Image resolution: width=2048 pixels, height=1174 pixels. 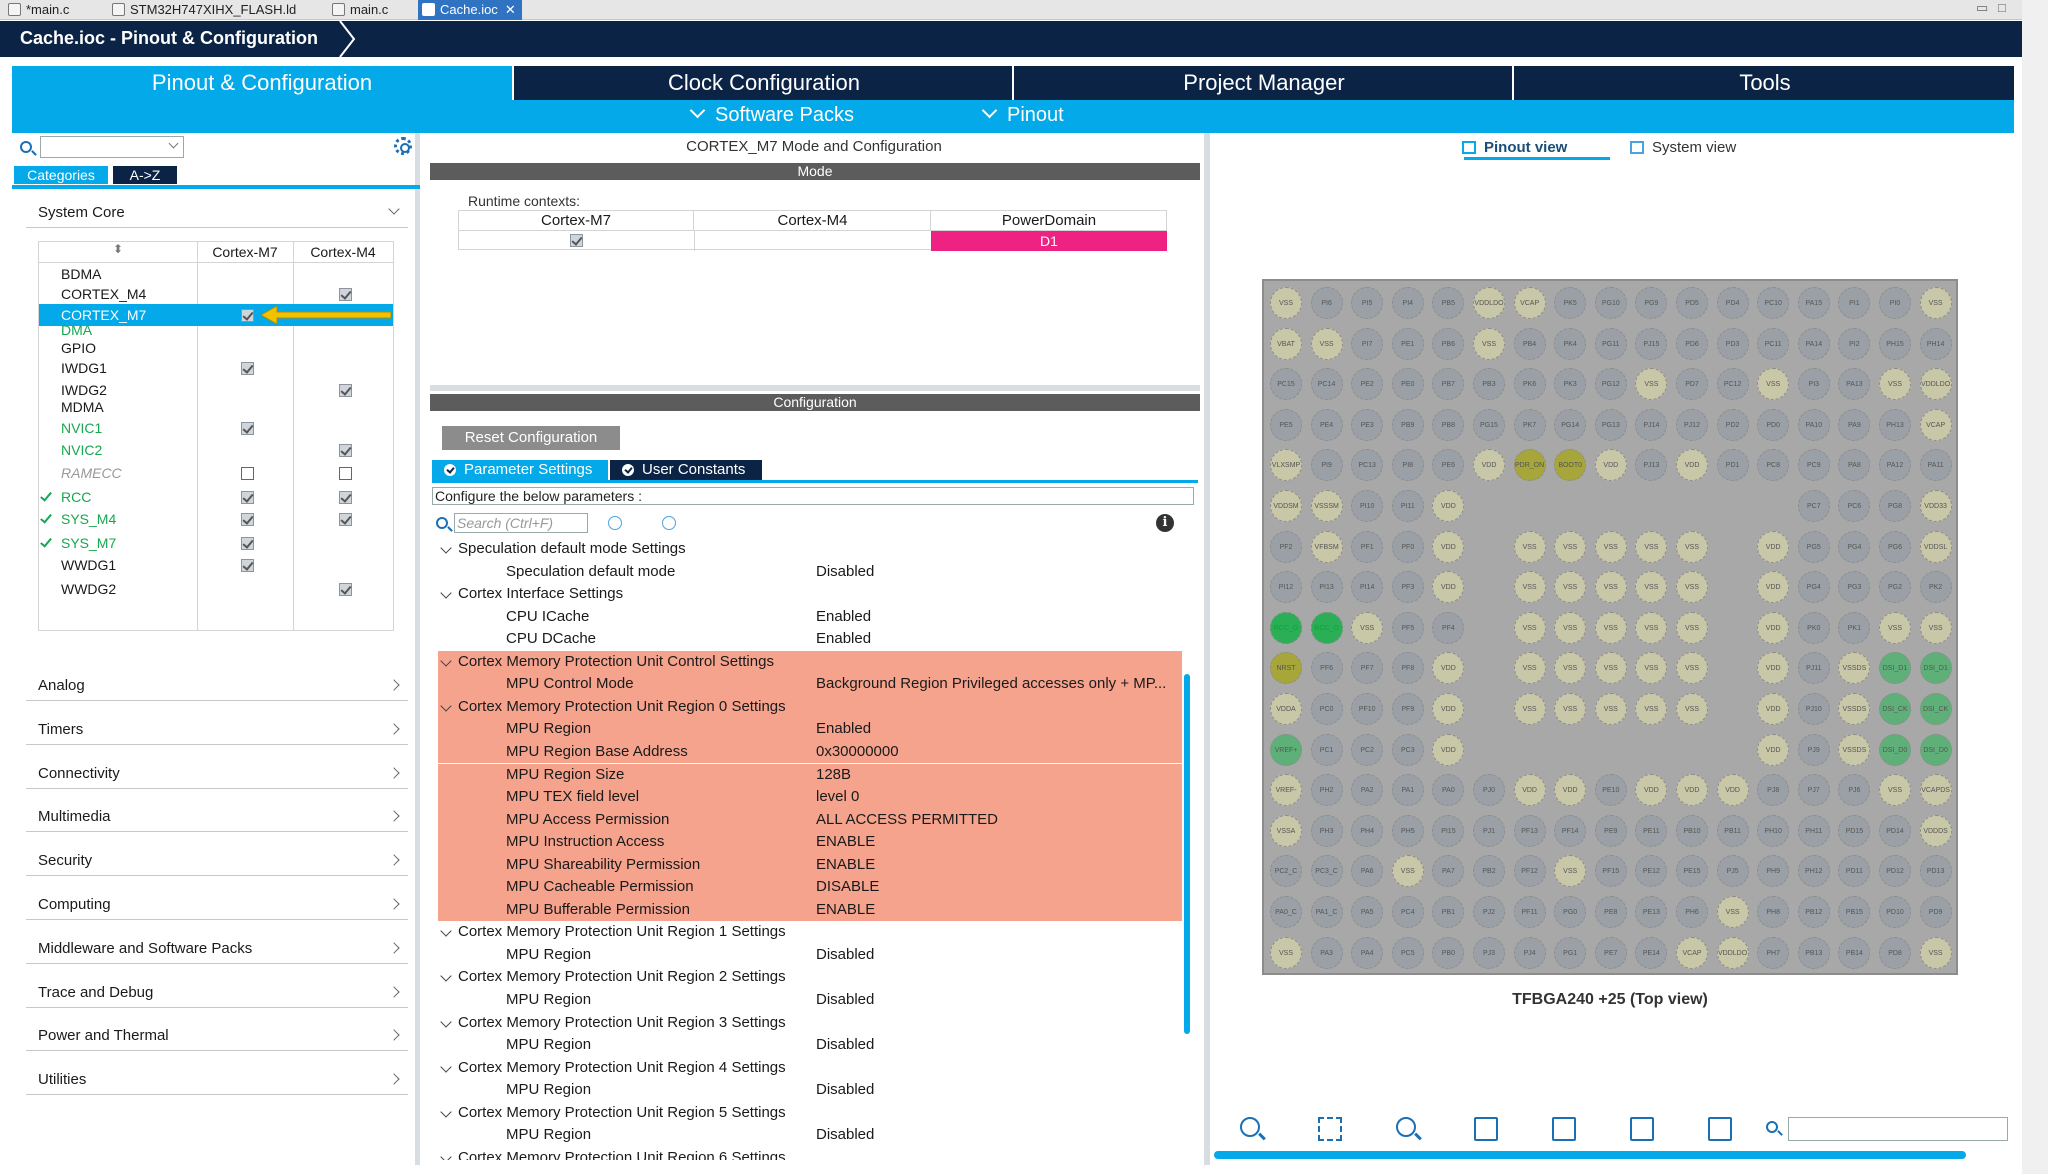 I want to click on category-system-core: System Core, so click(x=217, y=213).